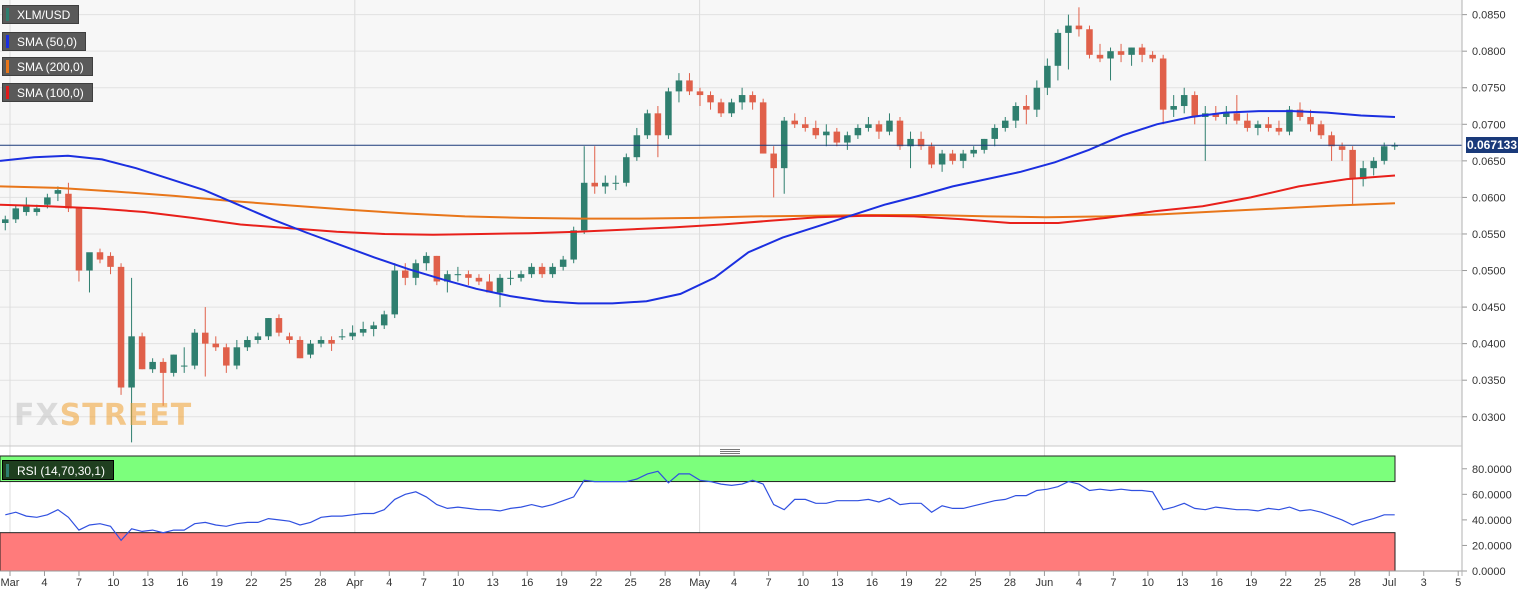  I want to click on rsi-oversold-zone, so click(698, 552).